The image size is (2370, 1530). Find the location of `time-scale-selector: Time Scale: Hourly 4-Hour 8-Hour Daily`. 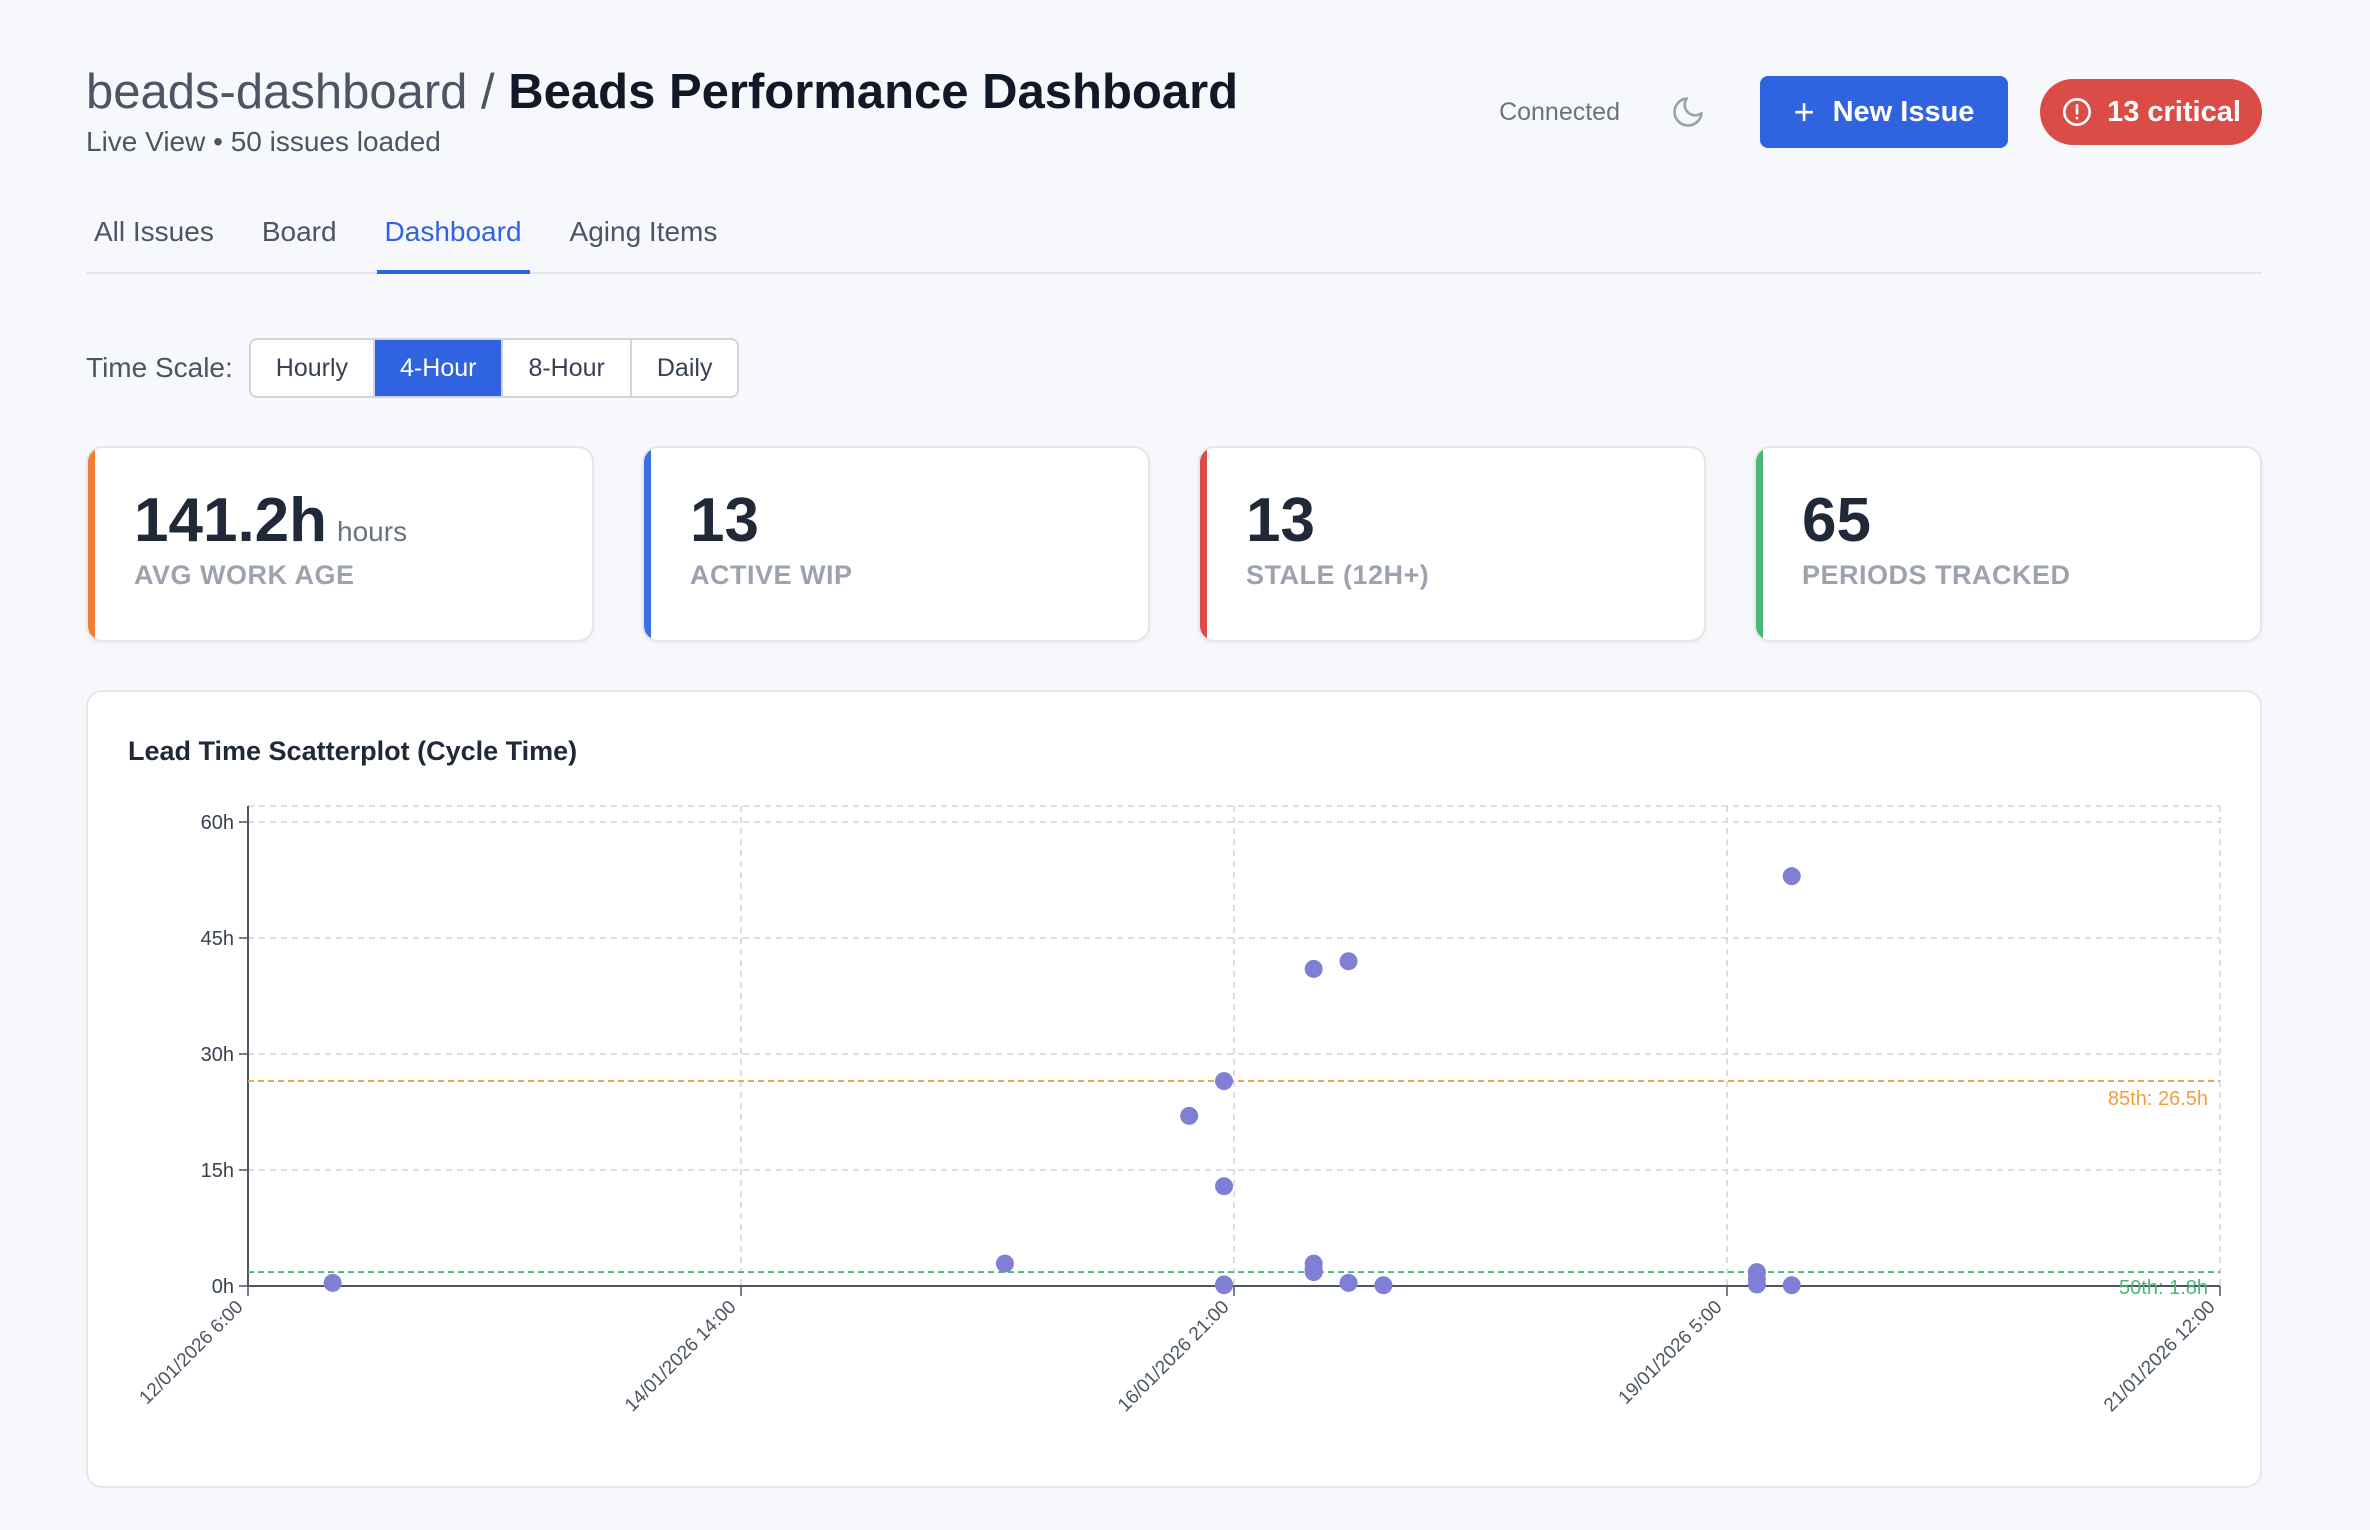

time-scale-selector: Time Scale: Hourly 4-Hour 8-Hour Daily is located at coordinates (413, 368).